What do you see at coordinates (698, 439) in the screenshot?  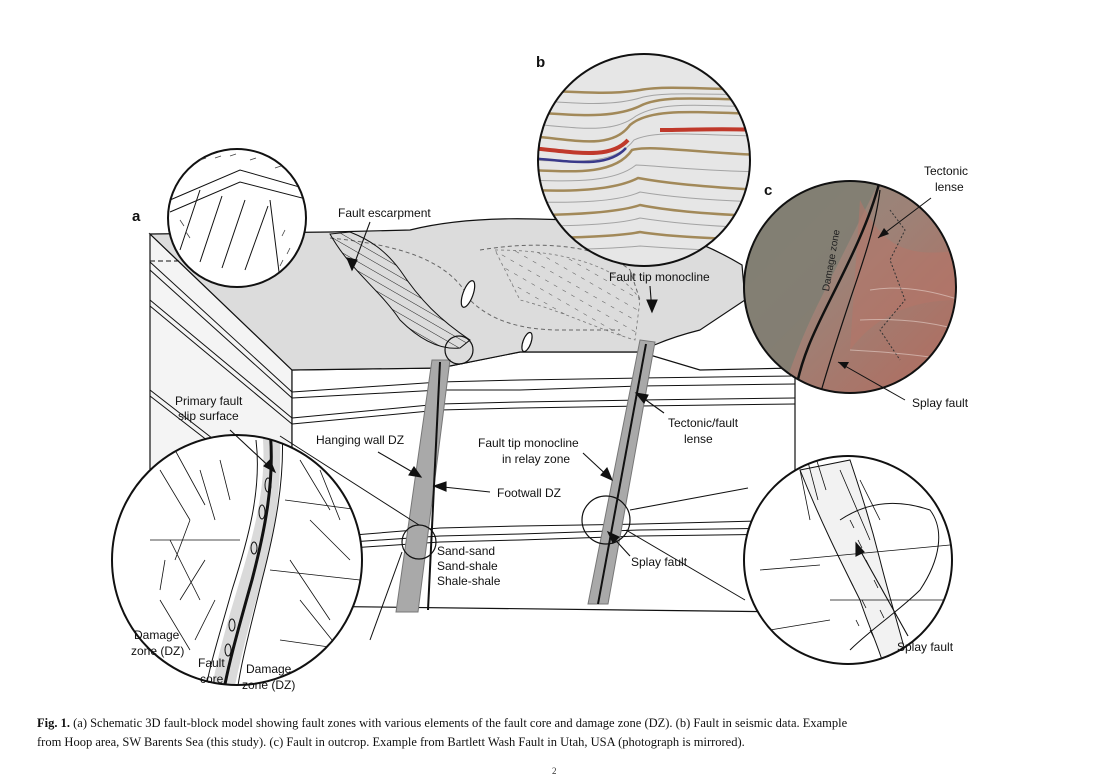 I see `label-tectonic-fault-lense-2: lense` at bounding box center [698, 439].